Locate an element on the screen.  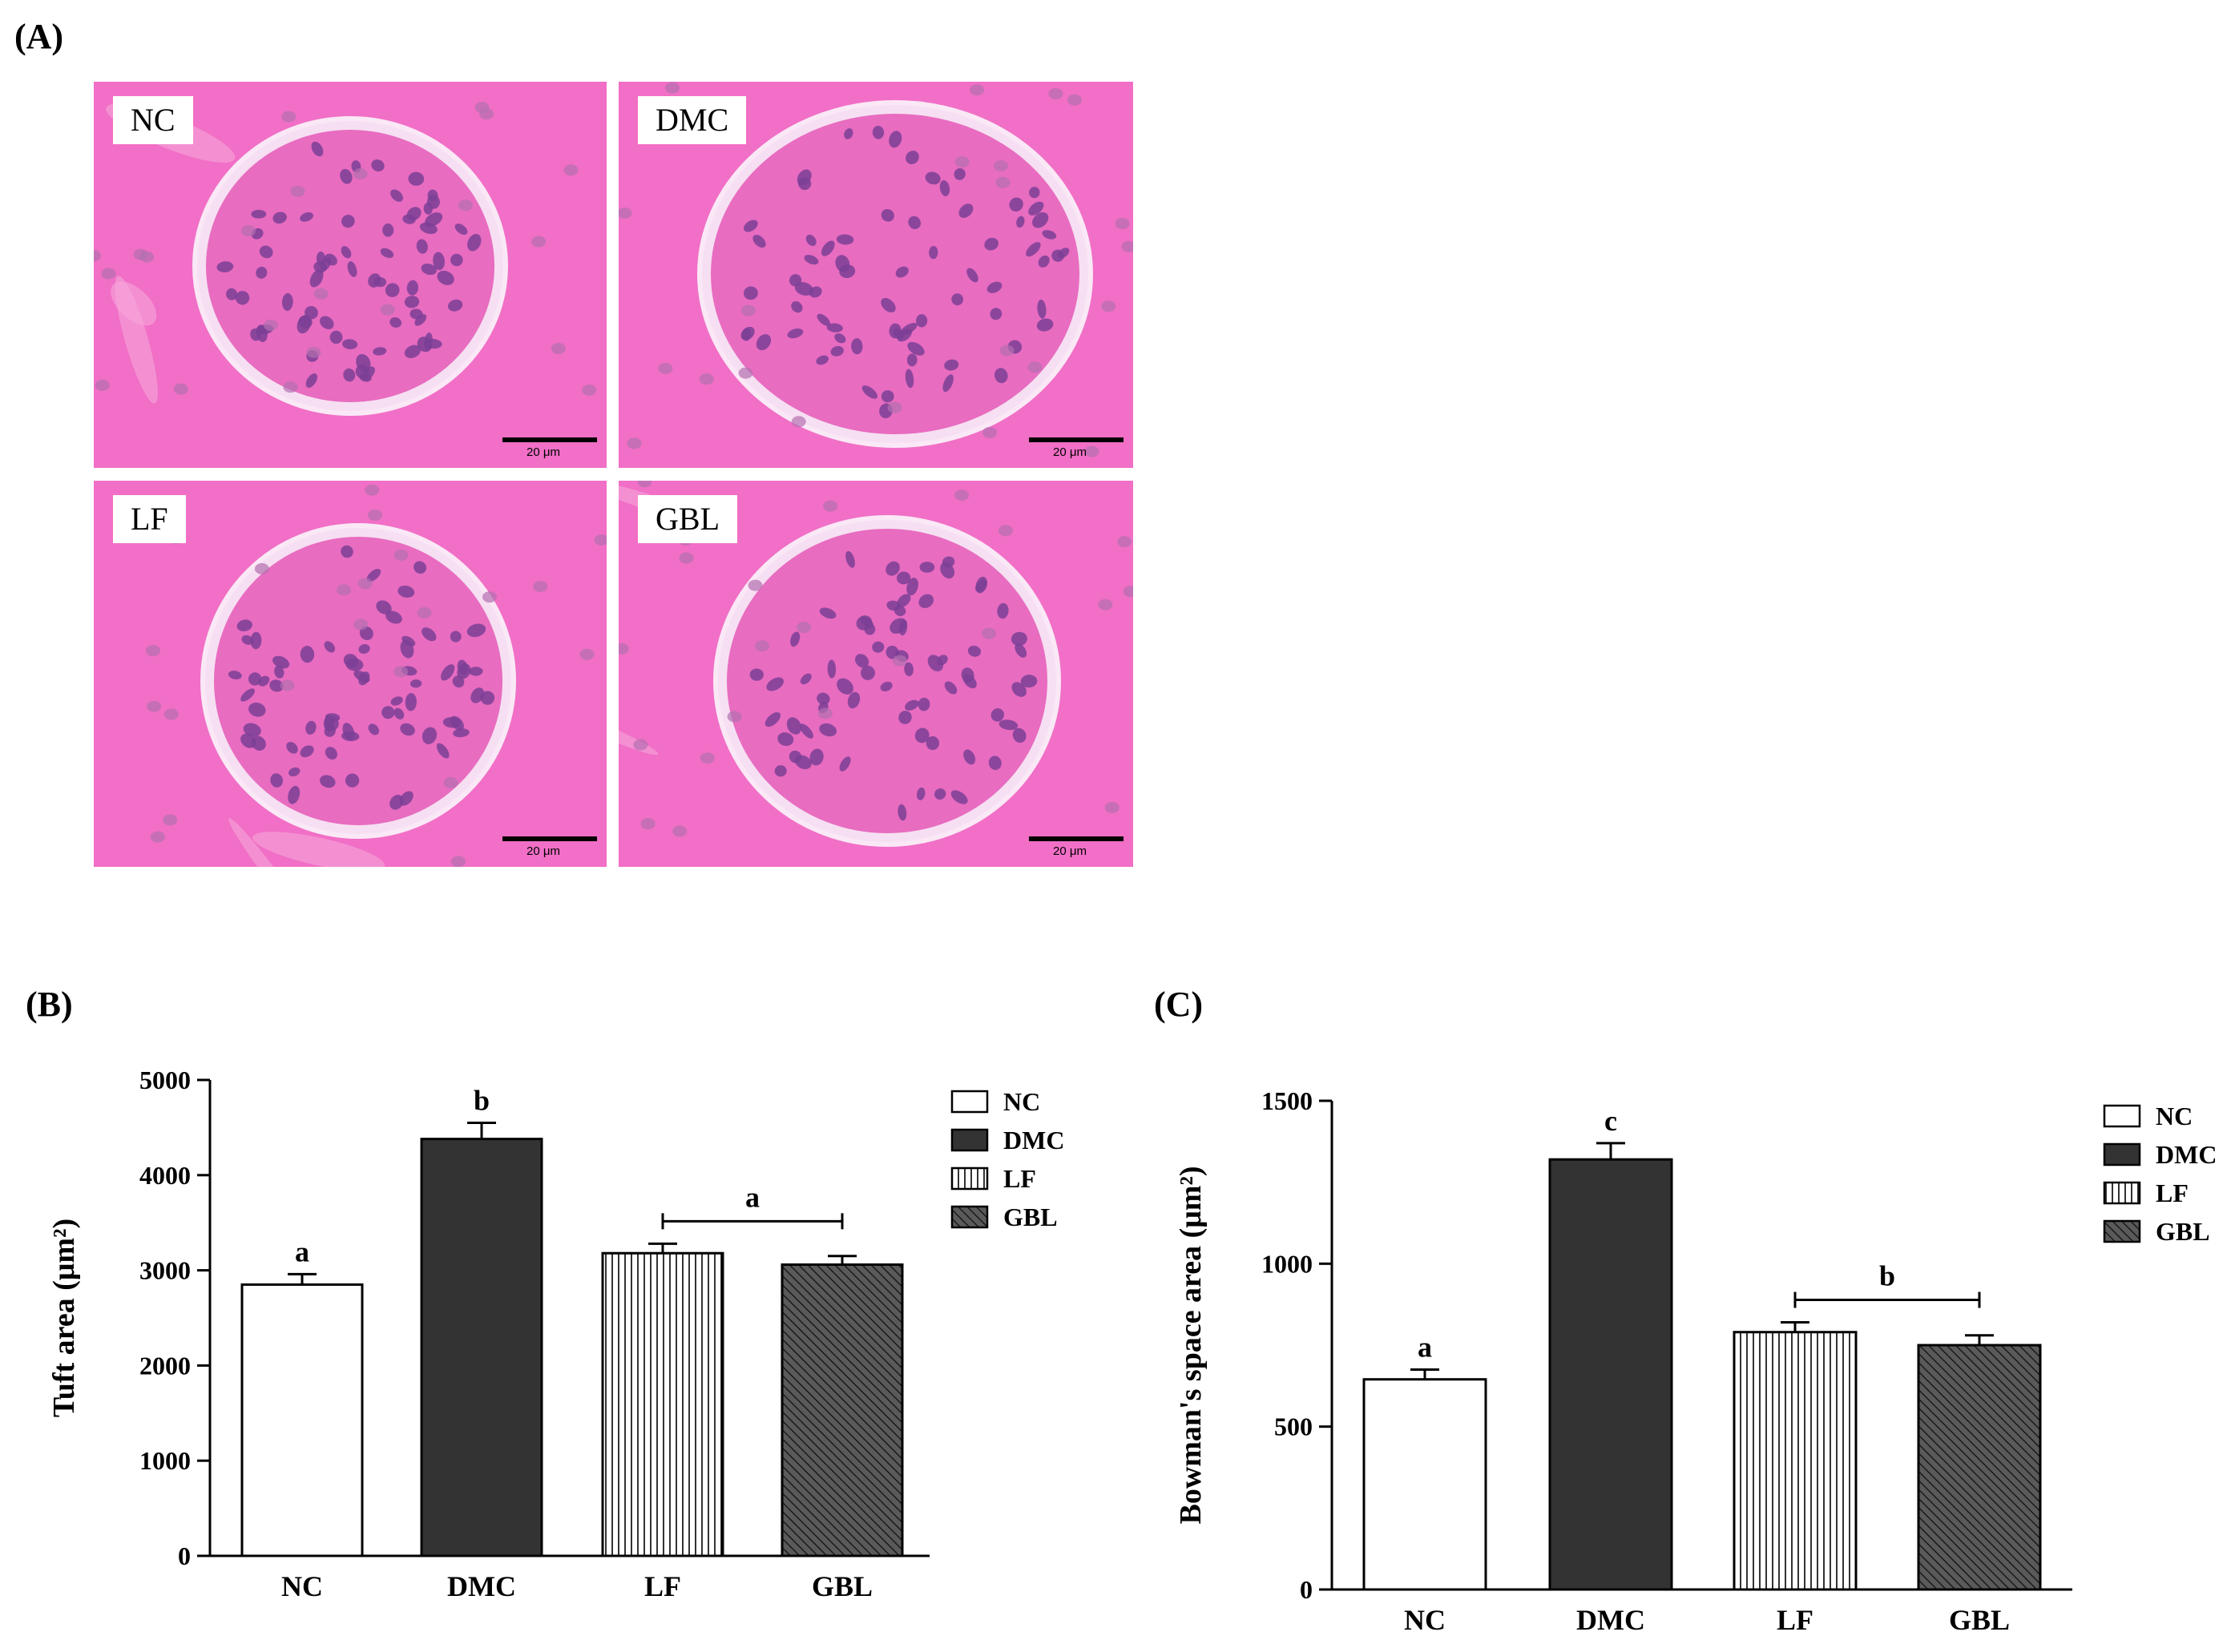
x-tick-label: LF is located at coordinates (663, 1586).